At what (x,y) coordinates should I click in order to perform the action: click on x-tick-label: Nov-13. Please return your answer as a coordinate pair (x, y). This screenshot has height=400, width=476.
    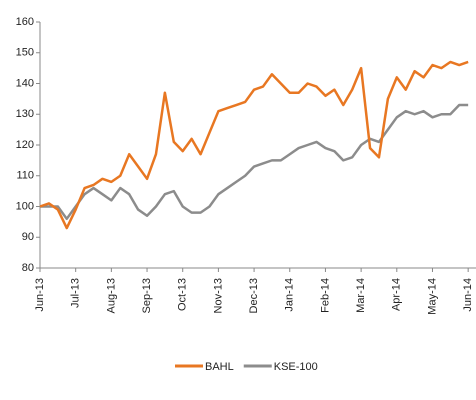
    Looking at the image, I should click on (218, 295).